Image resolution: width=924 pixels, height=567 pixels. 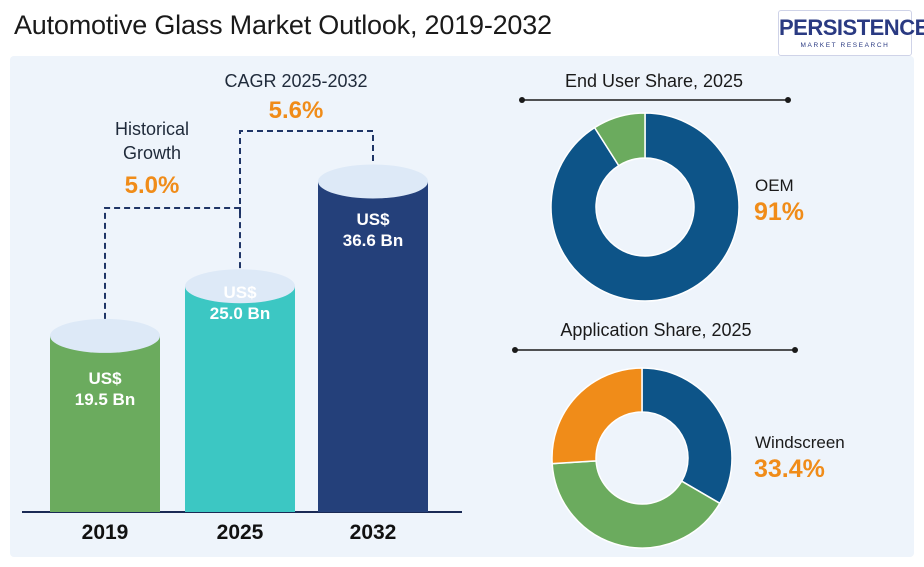 What do you see at coordinates (654, 81) in the screenshot?
I see `end-user-share-title: End User Share, 2025` at bounding box center [654, 81].